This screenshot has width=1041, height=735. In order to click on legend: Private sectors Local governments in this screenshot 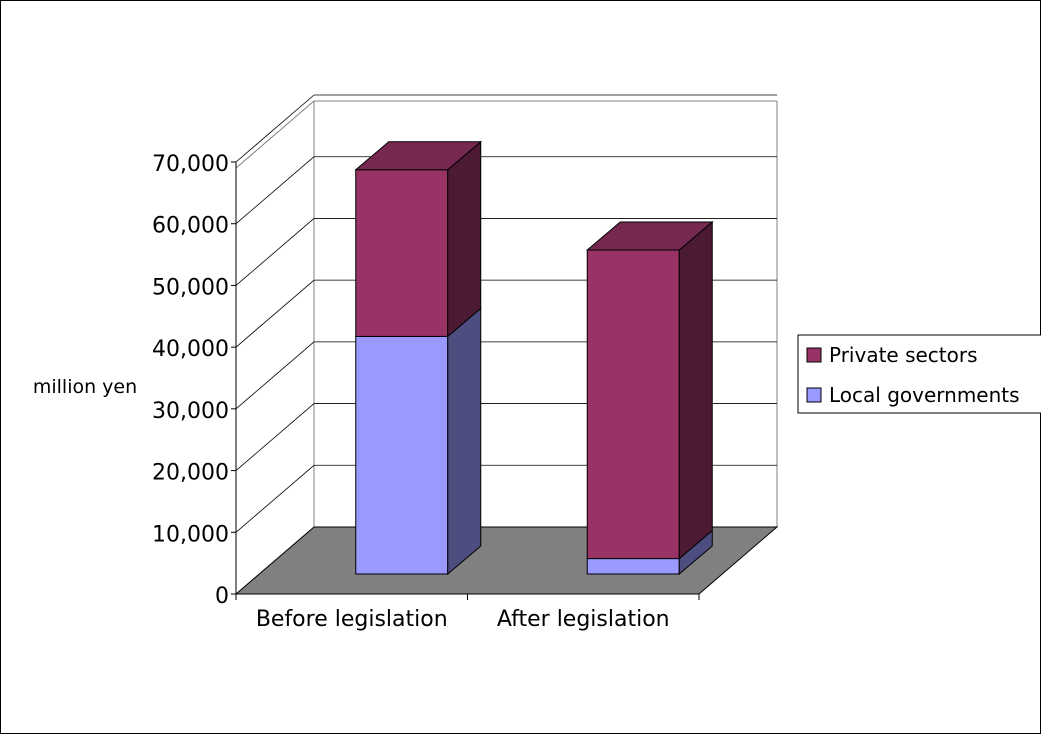, I will do `click(919, 374)`.